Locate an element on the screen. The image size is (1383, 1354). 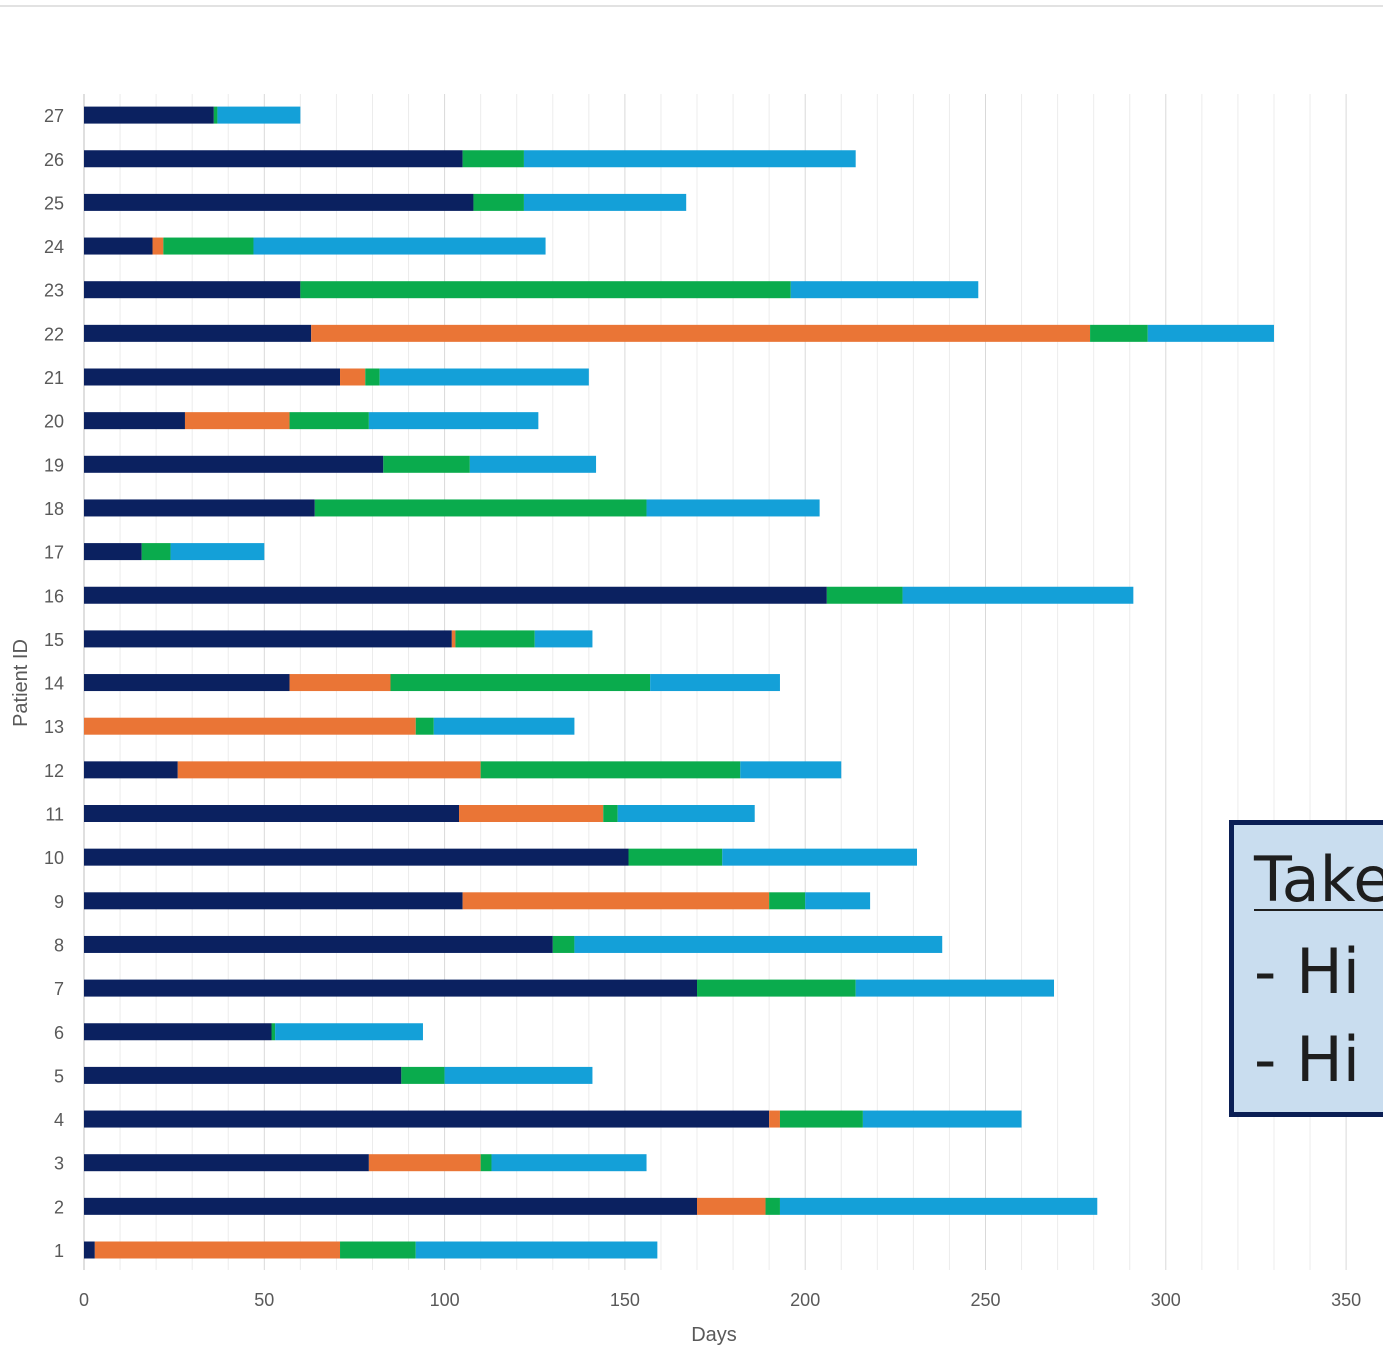
y-tick-label: 10 is located at coordinates (54, 858).